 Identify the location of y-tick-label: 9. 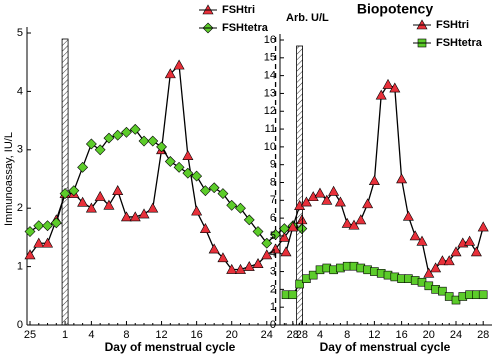
(273, 165).